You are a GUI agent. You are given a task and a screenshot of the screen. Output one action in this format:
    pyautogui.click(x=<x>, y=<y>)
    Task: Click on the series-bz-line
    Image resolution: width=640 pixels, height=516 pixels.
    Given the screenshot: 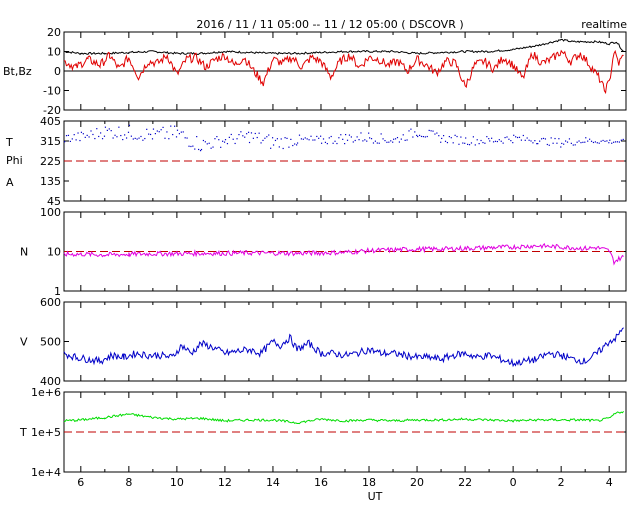 What is the action you would take?
    pyautogui.click(x=343, y=72)
    